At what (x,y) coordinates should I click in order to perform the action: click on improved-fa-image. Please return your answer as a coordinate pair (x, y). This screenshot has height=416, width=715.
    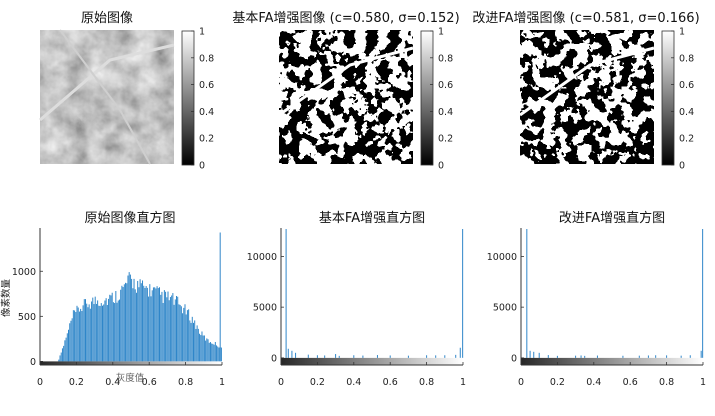
    Looking at the image, I should click on (587, 97).